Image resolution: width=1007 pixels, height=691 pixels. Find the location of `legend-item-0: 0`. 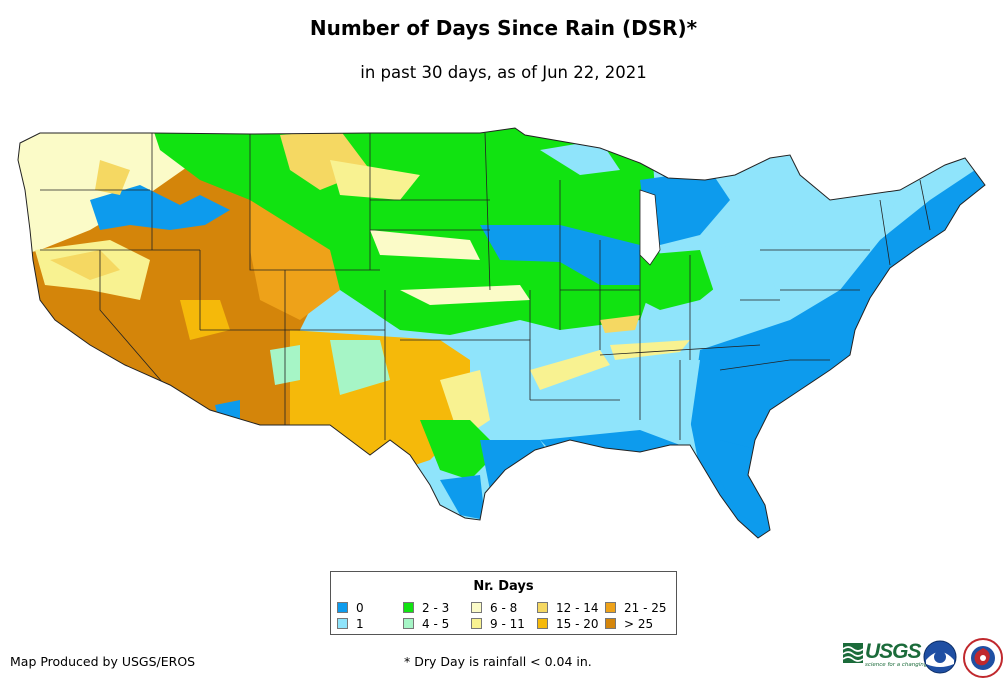

legend-item-0: 0 is located at coordinates (350, 609).